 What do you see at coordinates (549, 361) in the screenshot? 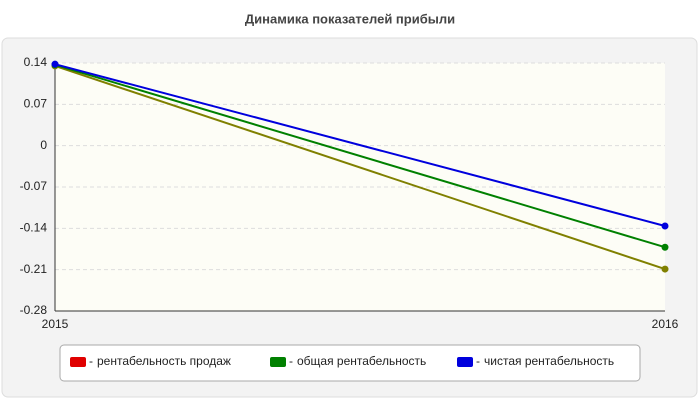
I see `legend-label: чистая рентабельность` at bounding box center [549, 361].